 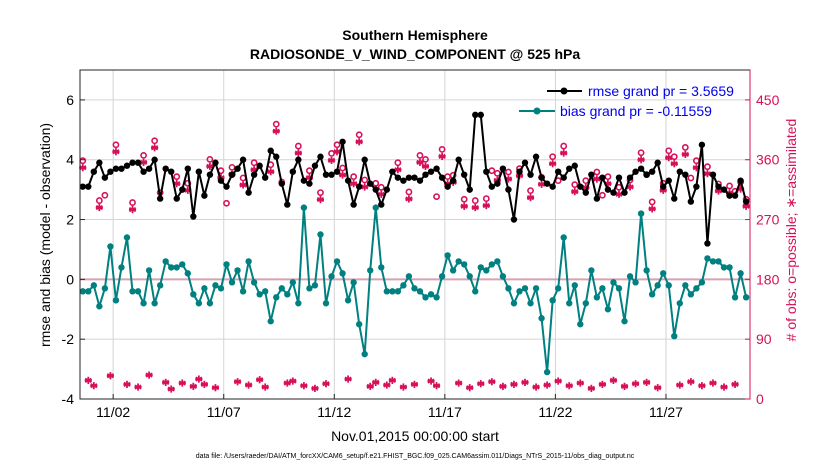 I want to click on x-tick-label-3: 11/17, so click(x=445, y=412).